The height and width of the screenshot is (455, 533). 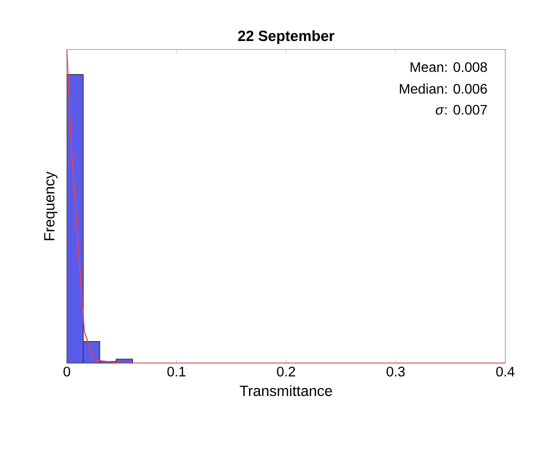 What do you see at coordinates (286, 371) in the screenshot?
I see `x-tick-label: 0.2` at bounding box center [286, 371].